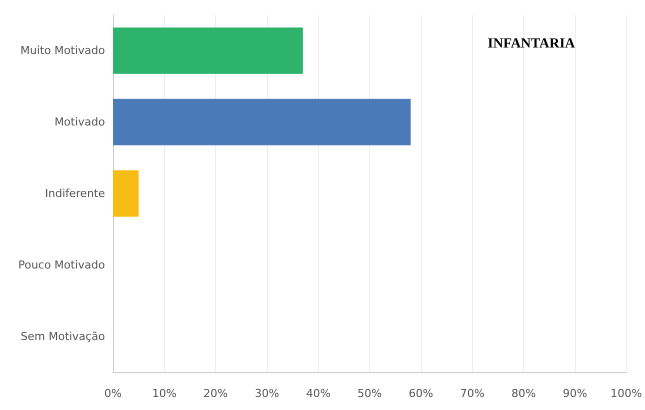 The width and height of the screenshot is (645, 410). What do you see at coordinates (63, 336) in the screenshot?
I see `y-tick-label: Sem Motivação` at bounding box center [63, 336].